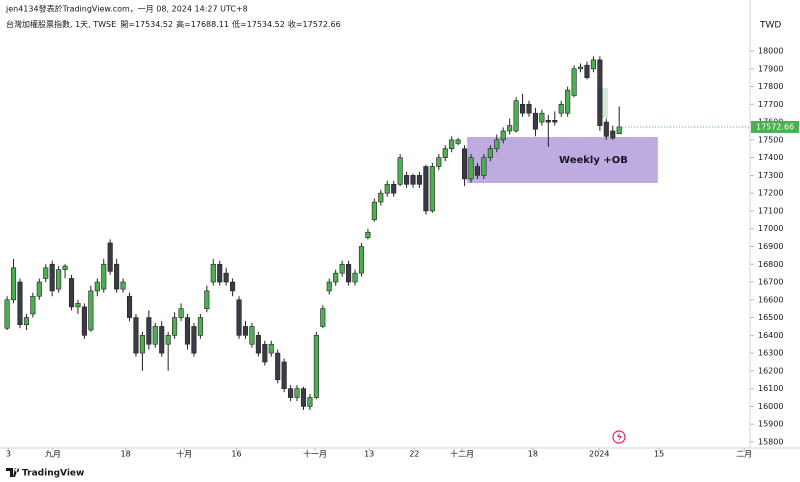 This screenshot has width=800, height=482. What do you see at coordinates (770, 139) in the screenshot?
I see `y-tick-label: 17500` at bounding box center [770, 139].